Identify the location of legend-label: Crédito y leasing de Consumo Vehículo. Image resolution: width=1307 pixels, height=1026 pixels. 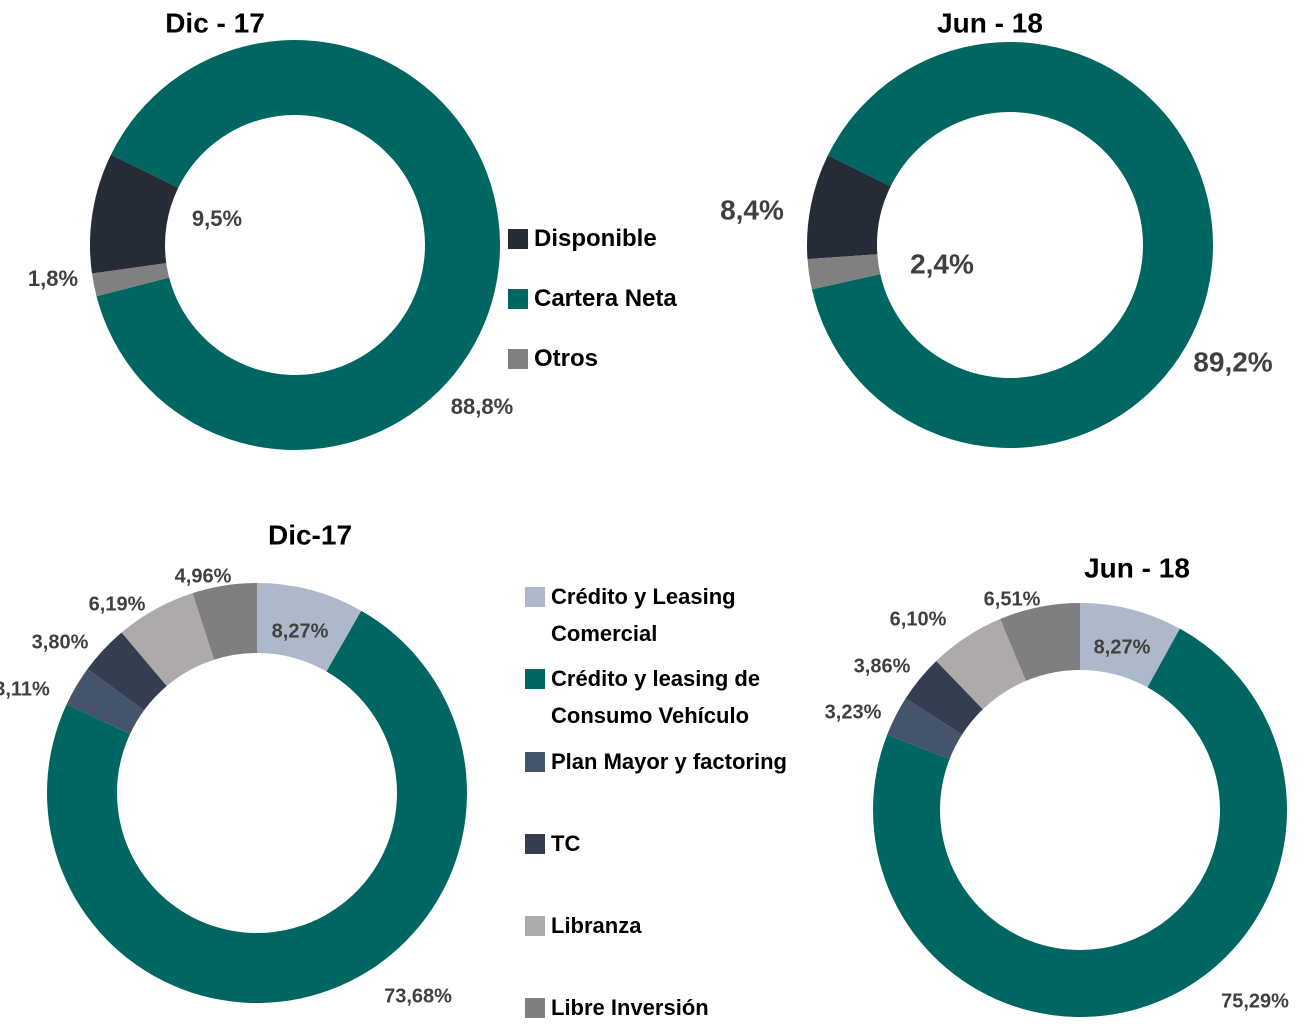
(656, 697).